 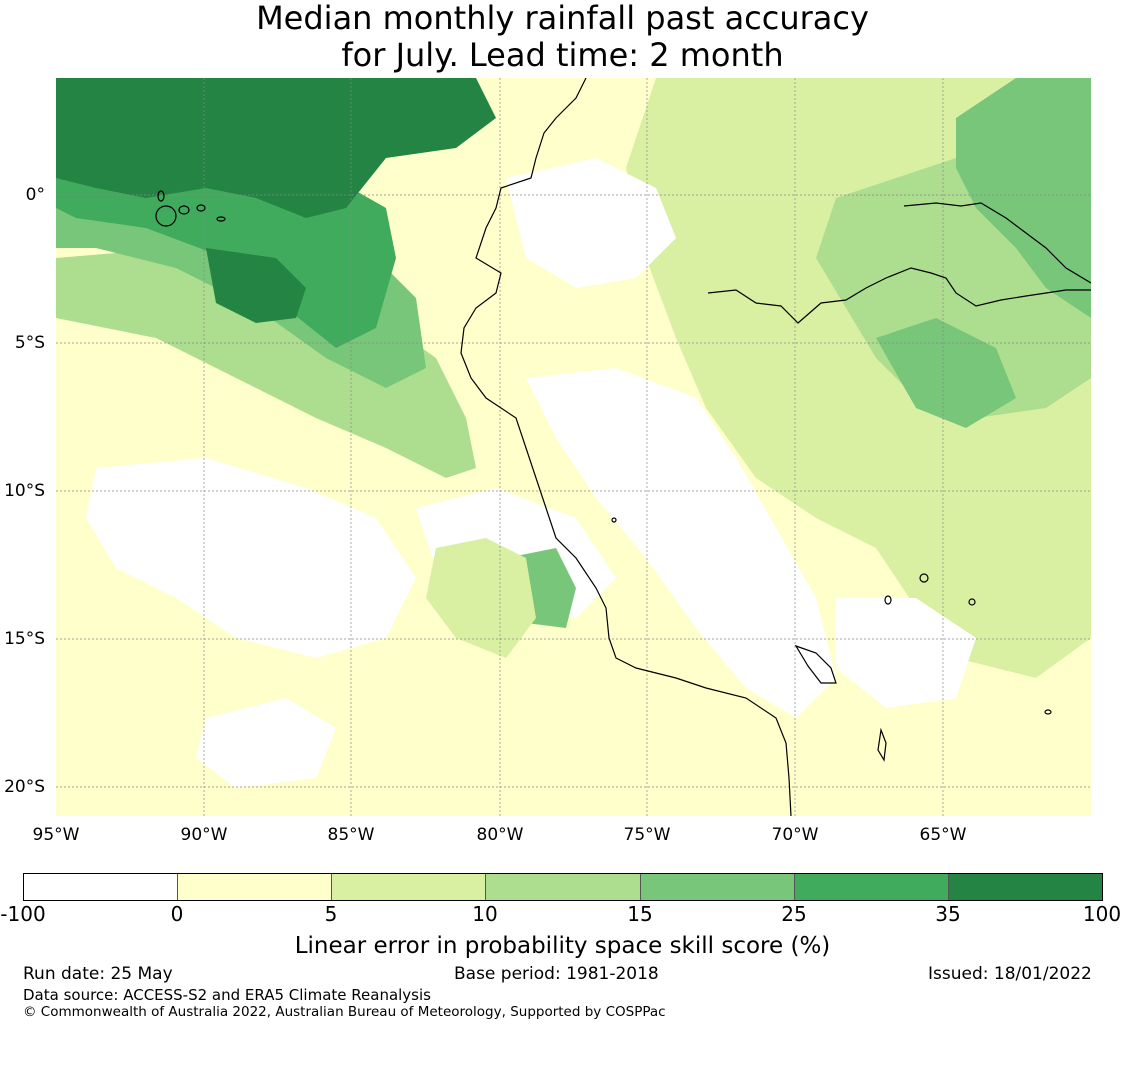 What do you see at coordinates (204, 835) in the screenshot?
I see `lon-label-90w: 90°W` at bounding box center [204, 835].